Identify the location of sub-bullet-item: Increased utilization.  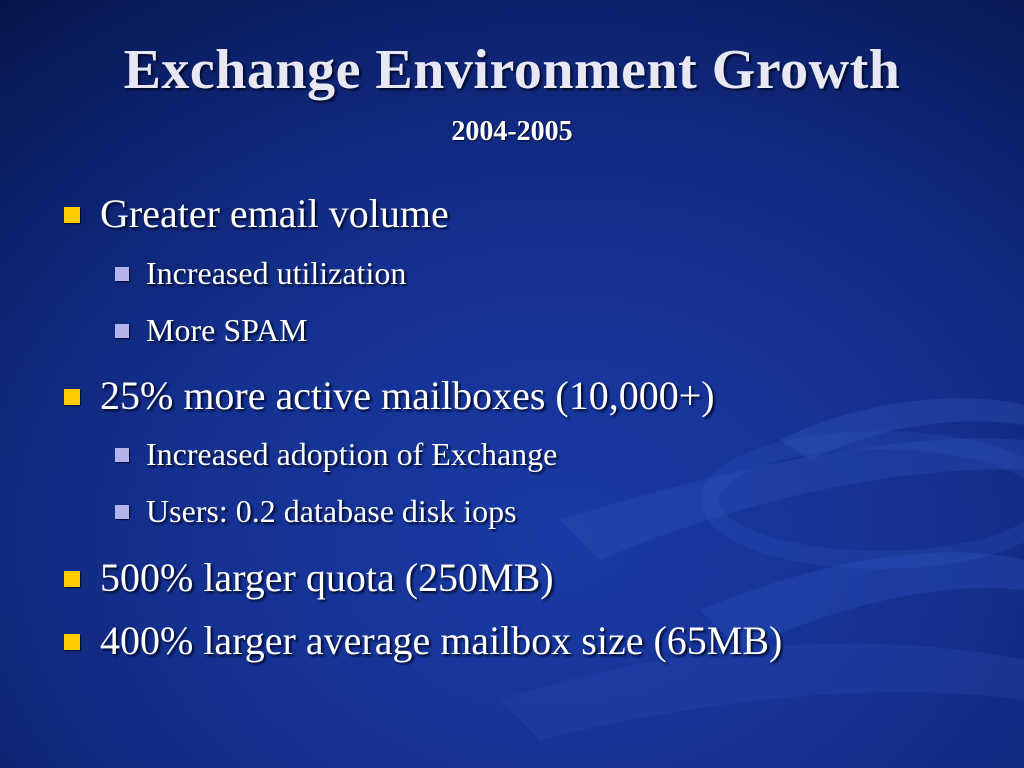
(260, 273).